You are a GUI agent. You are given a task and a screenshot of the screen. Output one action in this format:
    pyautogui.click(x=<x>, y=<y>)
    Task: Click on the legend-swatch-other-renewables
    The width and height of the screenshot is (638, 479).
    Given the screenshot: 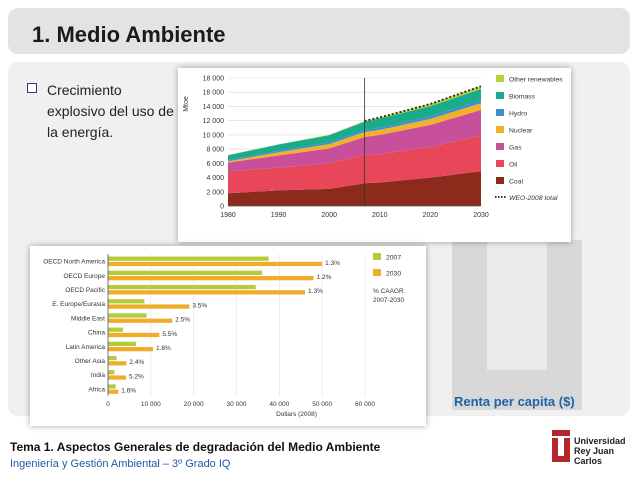 What is the action you would take?
    pyautogui.click(x=500, y=78)
    